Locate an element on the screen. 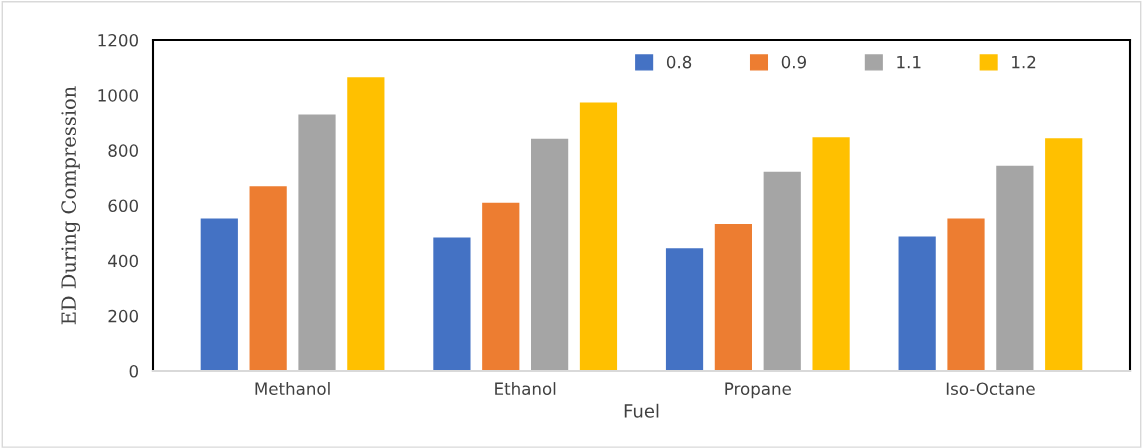  legend-label: 0.9 is located at coordinates (793, 62).